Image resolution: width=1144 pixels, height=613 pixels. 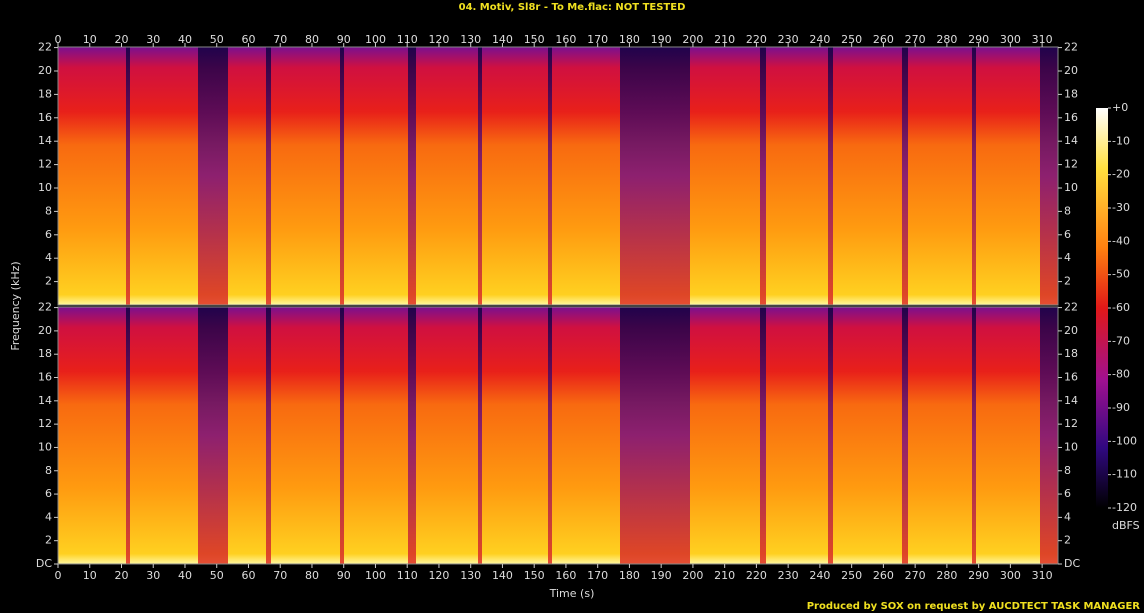 I want to click on x-tick-label: 150, so click(x=534, y=575).